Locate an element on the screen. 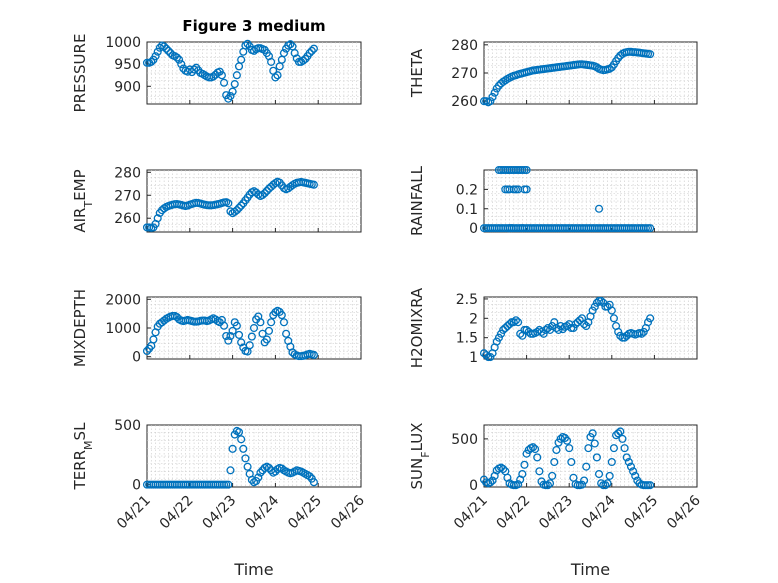  subplot-5: 0 1000 2000 MIXDEPTH is located at coordinates (216, 328).